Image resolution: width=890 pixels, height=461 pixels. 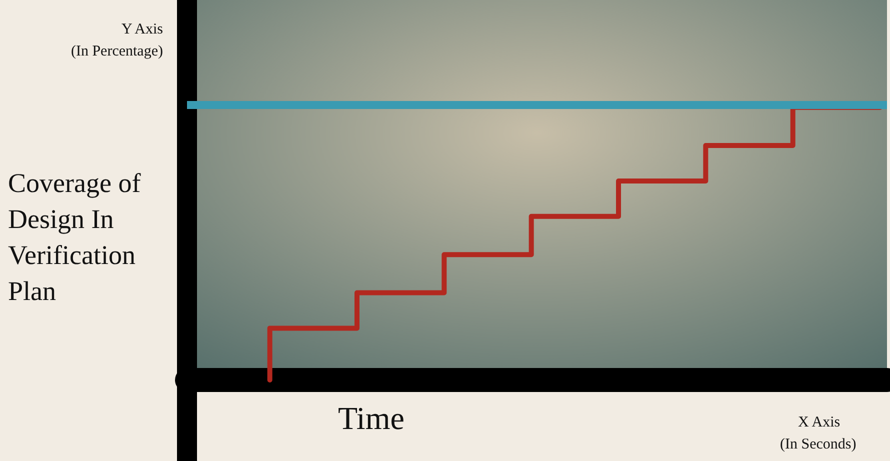 What do you see at coordinates (78, 237) in the screenshot?
I see `y-axis-title: Coverage of Design In Verification Plan` at bounding box center [78, 237].